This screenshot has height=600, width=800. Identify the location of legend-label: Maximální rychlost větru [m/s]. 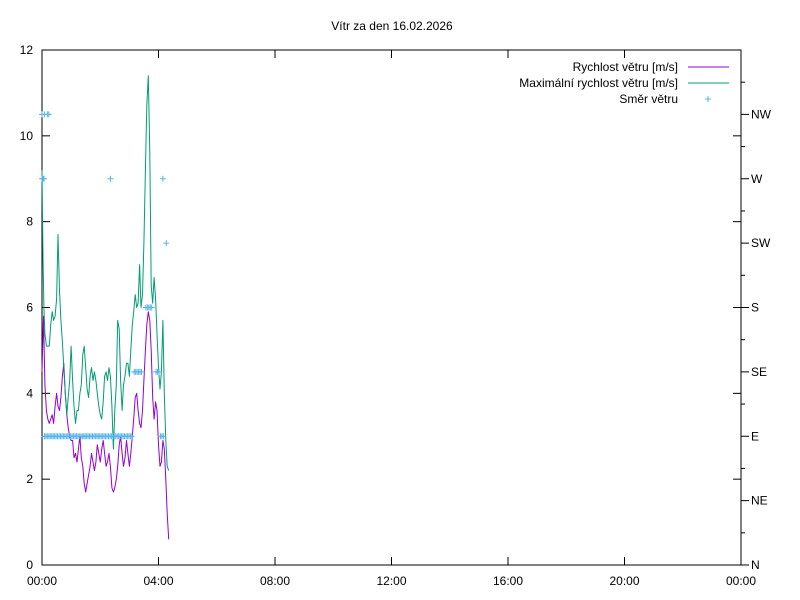
(598, 83).